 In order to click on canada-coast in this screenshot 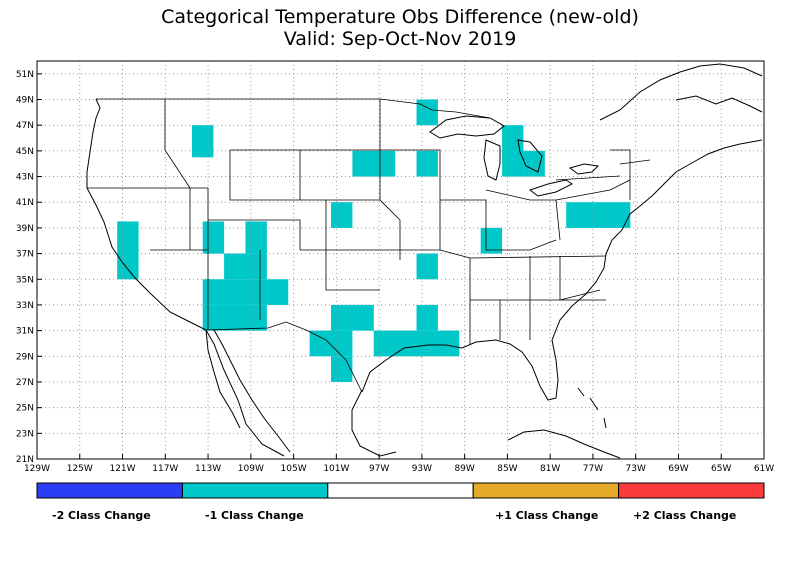, I will do `click(681, 92)`.